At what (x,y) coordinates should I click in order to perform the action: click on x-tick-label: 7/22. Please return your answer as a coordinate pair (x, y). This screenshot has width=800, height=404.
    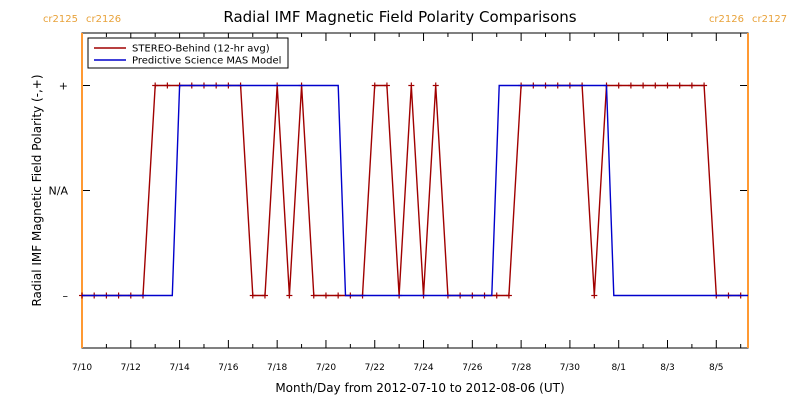
    Looking at the image, I should click on (375, 368).